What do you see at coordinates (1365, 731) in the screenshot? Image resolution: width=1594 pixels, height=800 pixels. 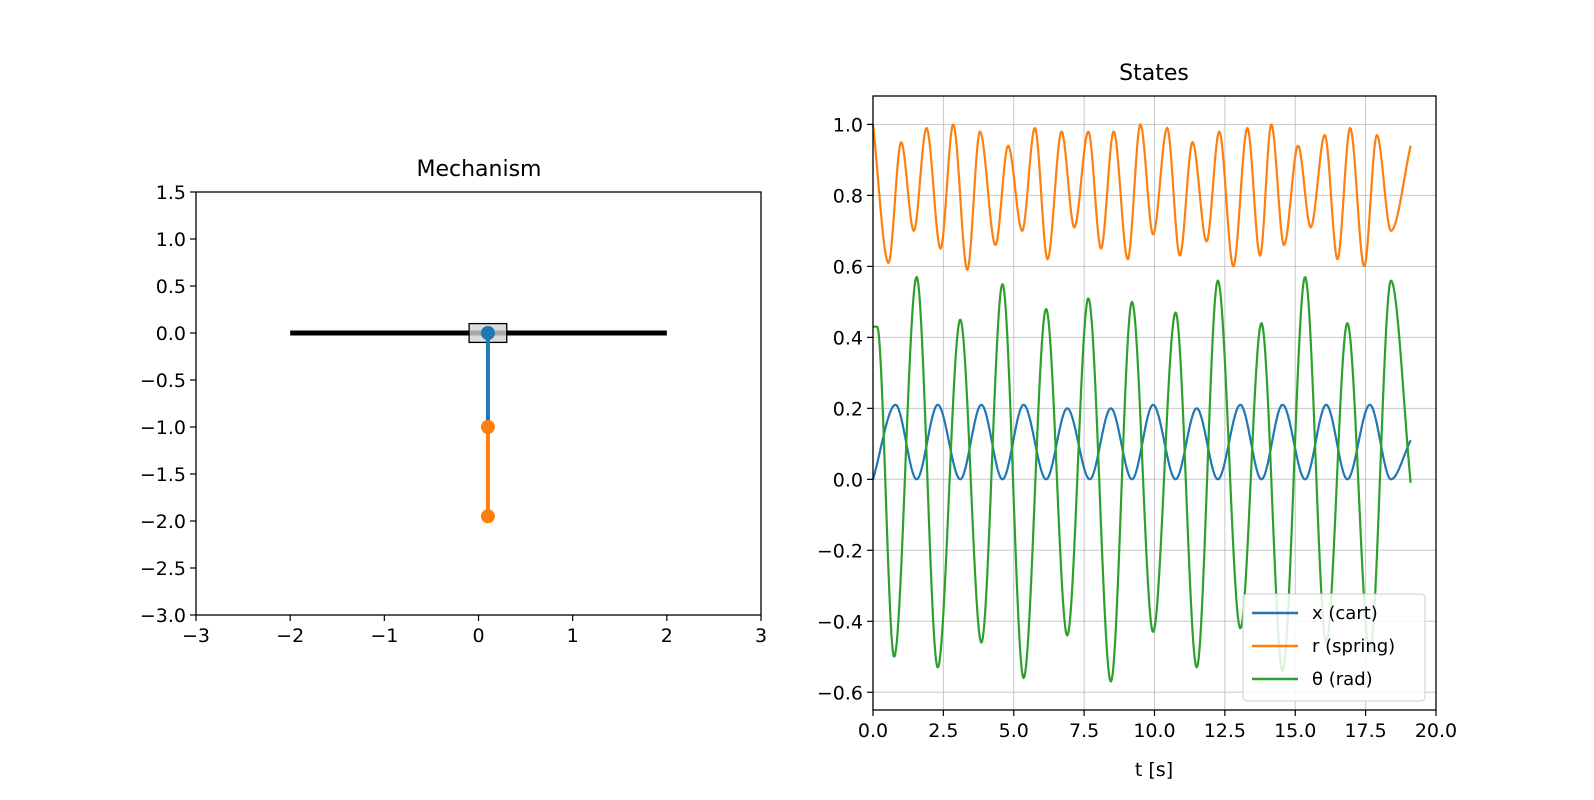 I see `states-x-tick-label: 17.5` at bounding box center [1365, 731].